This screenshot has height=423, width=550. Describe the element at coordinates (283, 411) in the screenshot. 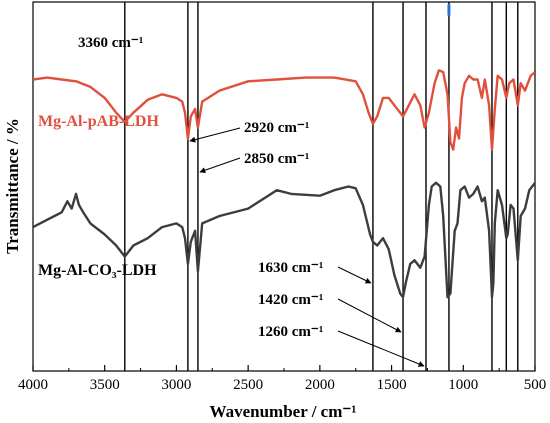

I see `x-axis-title: Wavenumber / cm⁻¹` at that location.